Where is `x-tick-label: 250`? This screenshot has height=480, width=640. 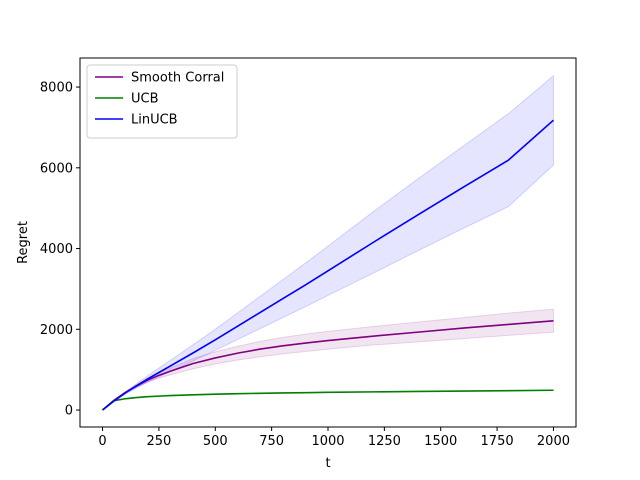 x-tick-label: 250 is located at coordinates (158, 441).